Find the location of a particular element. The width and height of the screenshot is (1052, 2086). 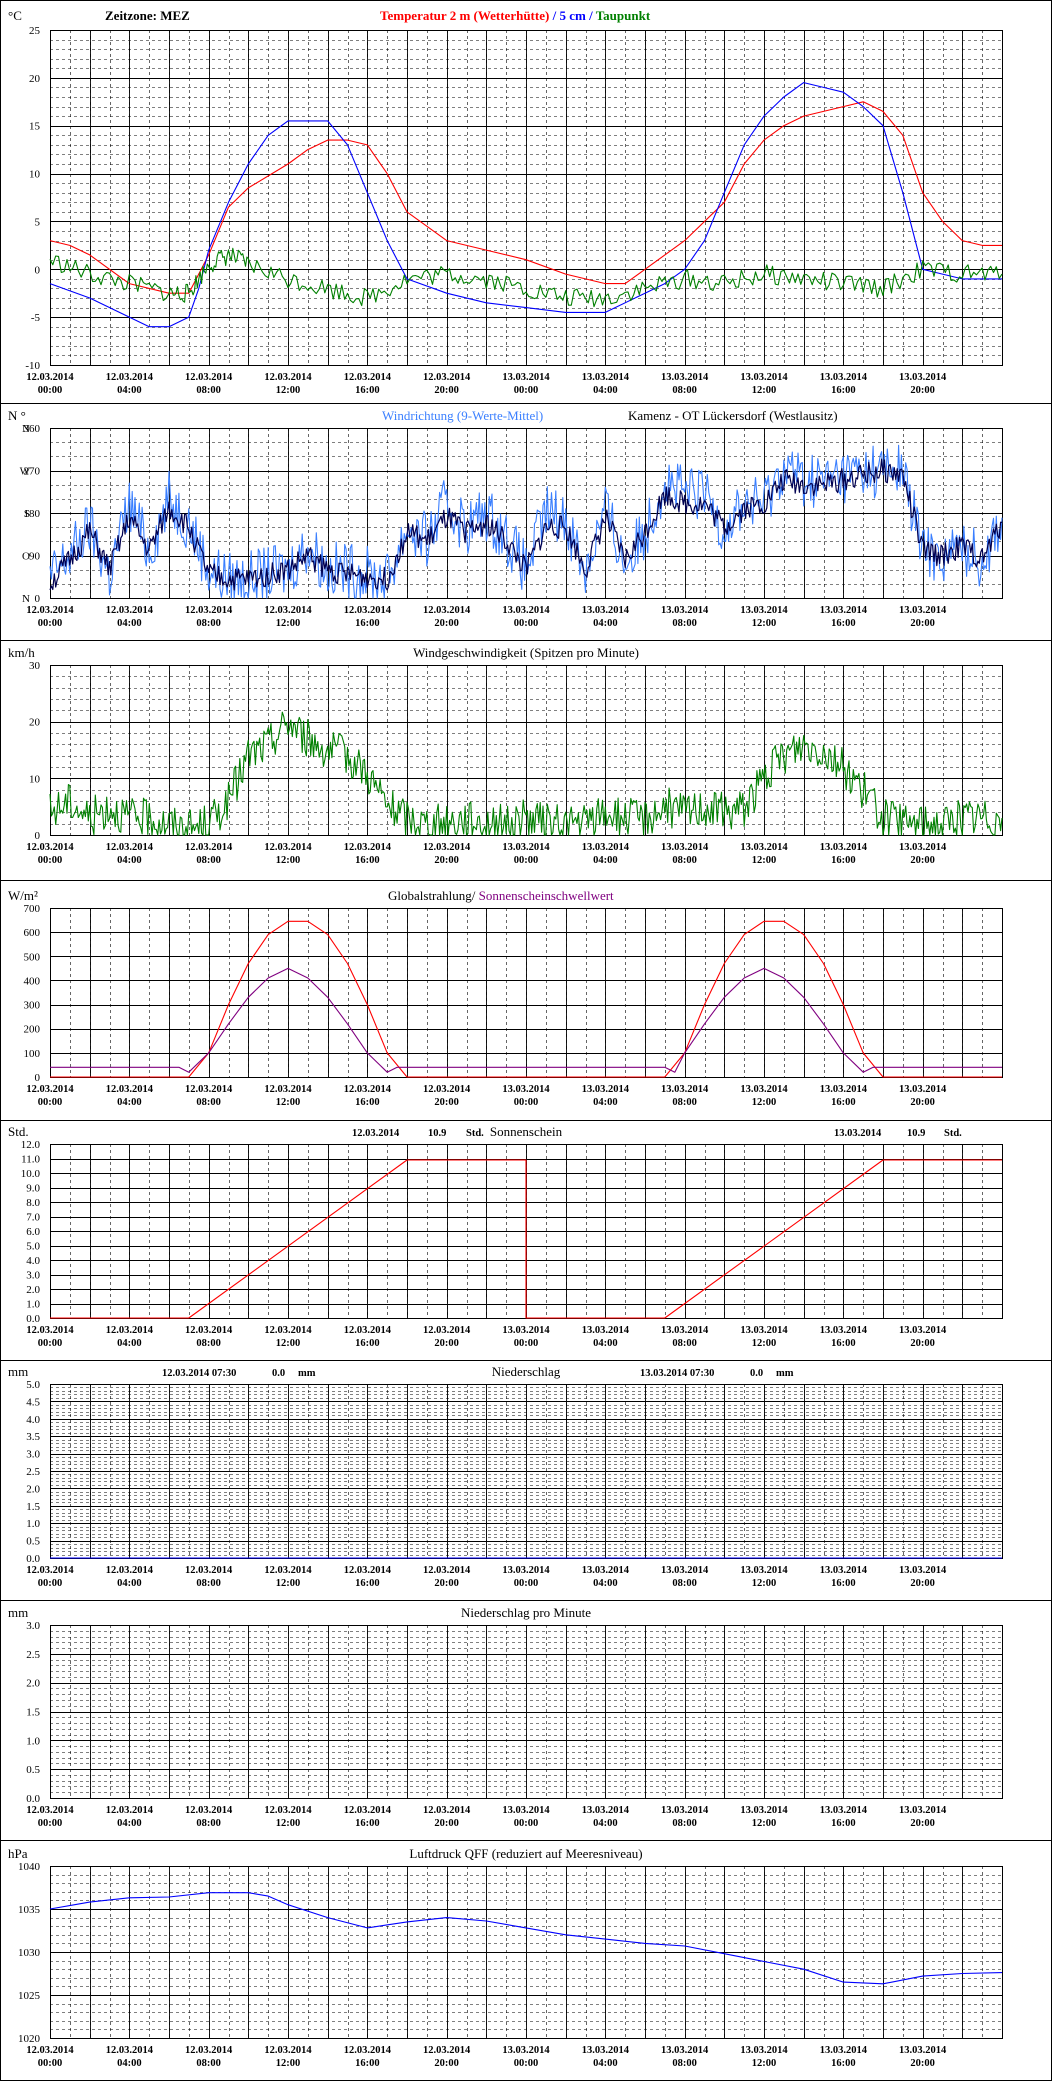

y-tick-label: 700 is located at coordinates (32, 909).